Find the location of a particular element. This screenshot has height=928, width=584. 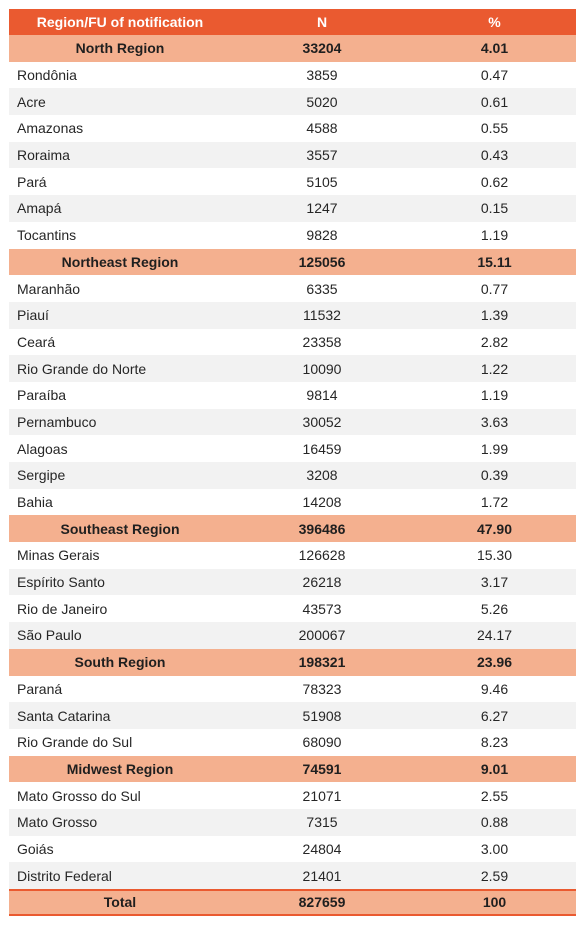

state-percent: 0.43 is located at coordinates (494, 155).